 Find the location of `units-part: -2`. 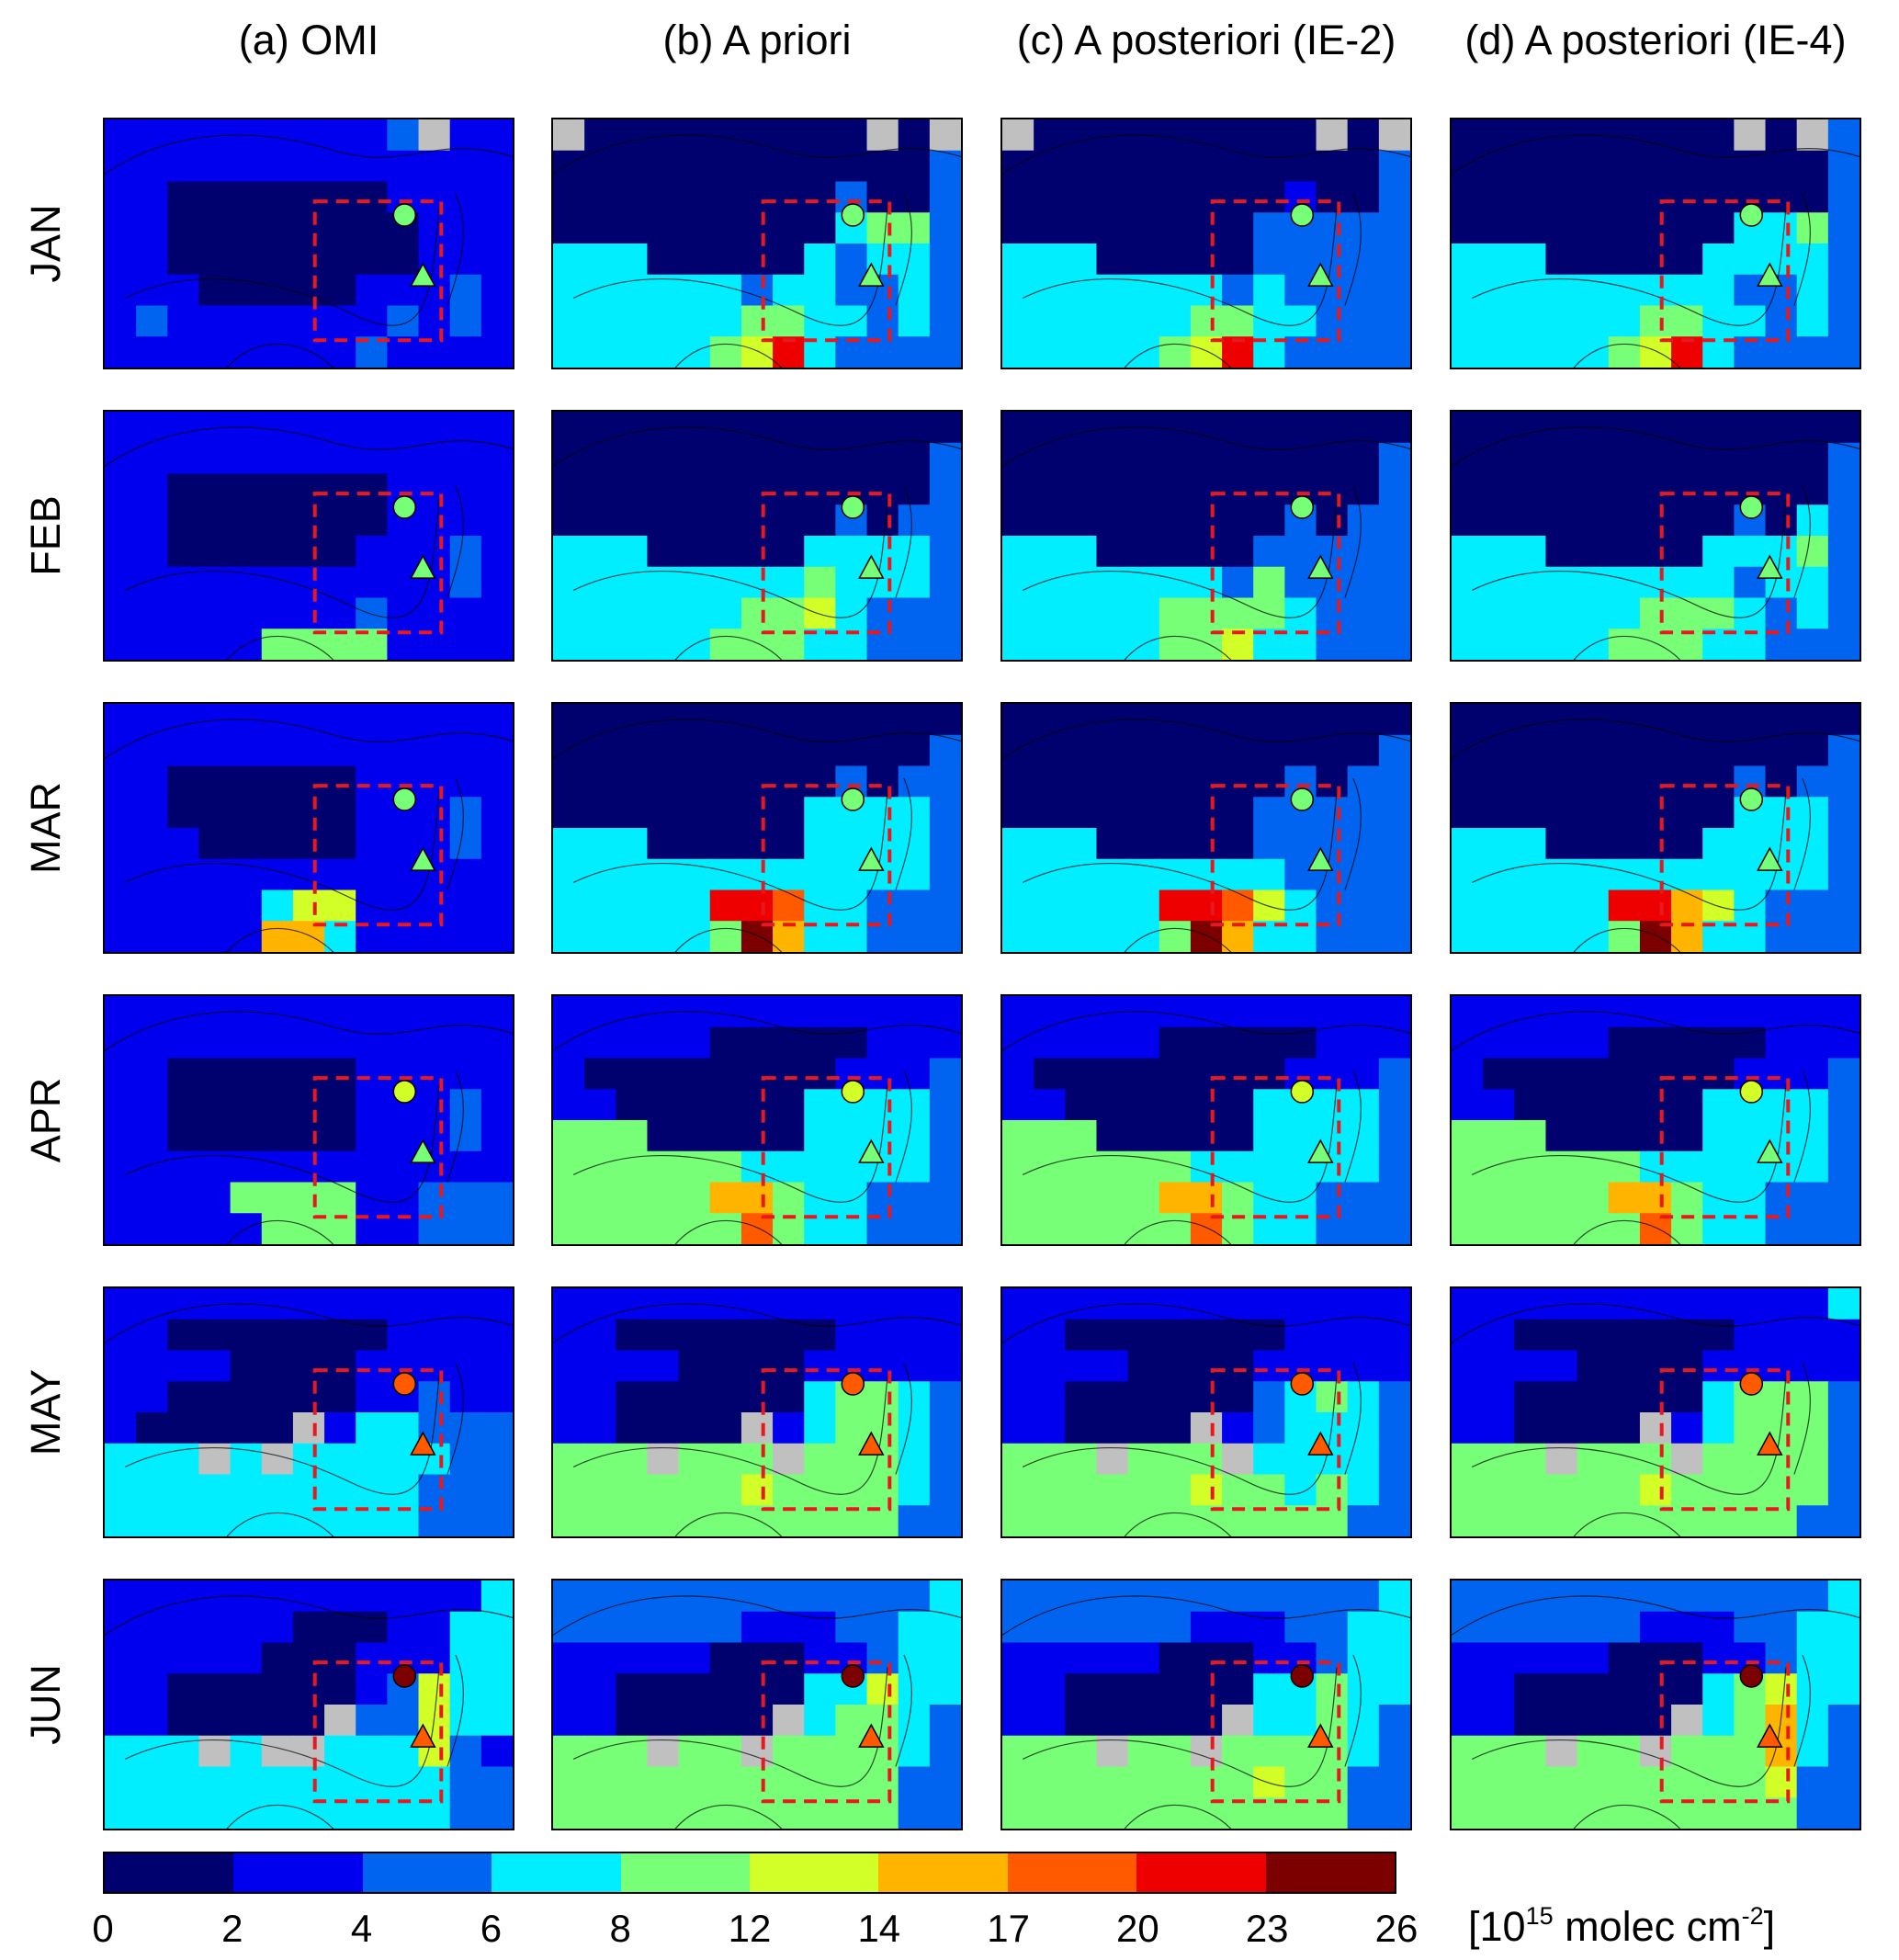

units-part: -2 is located at coordinates (1753, 1916).